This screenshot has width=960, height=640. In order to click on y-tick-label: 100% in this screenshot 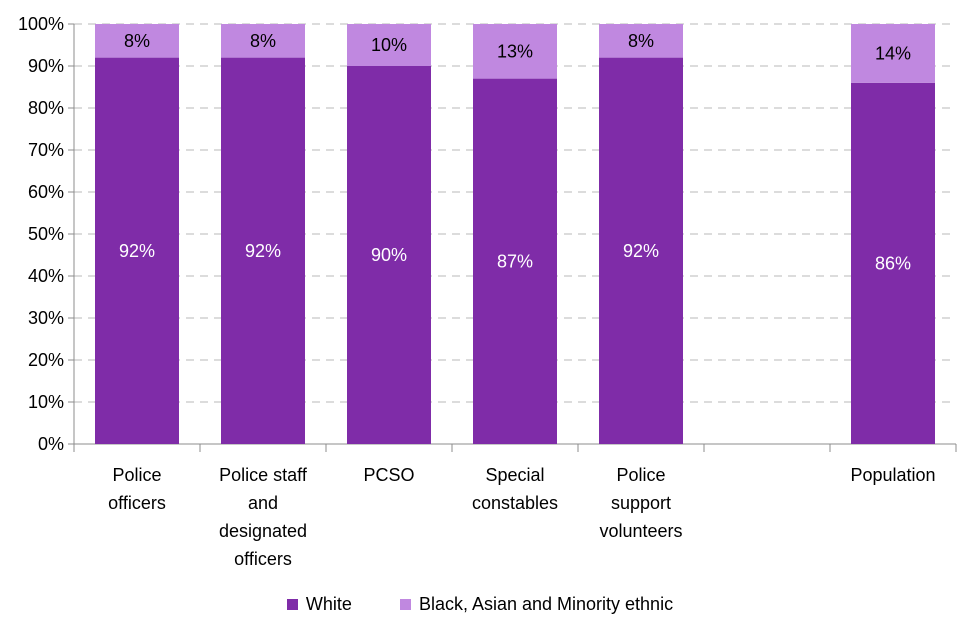, I will do `click(41, 24)`.